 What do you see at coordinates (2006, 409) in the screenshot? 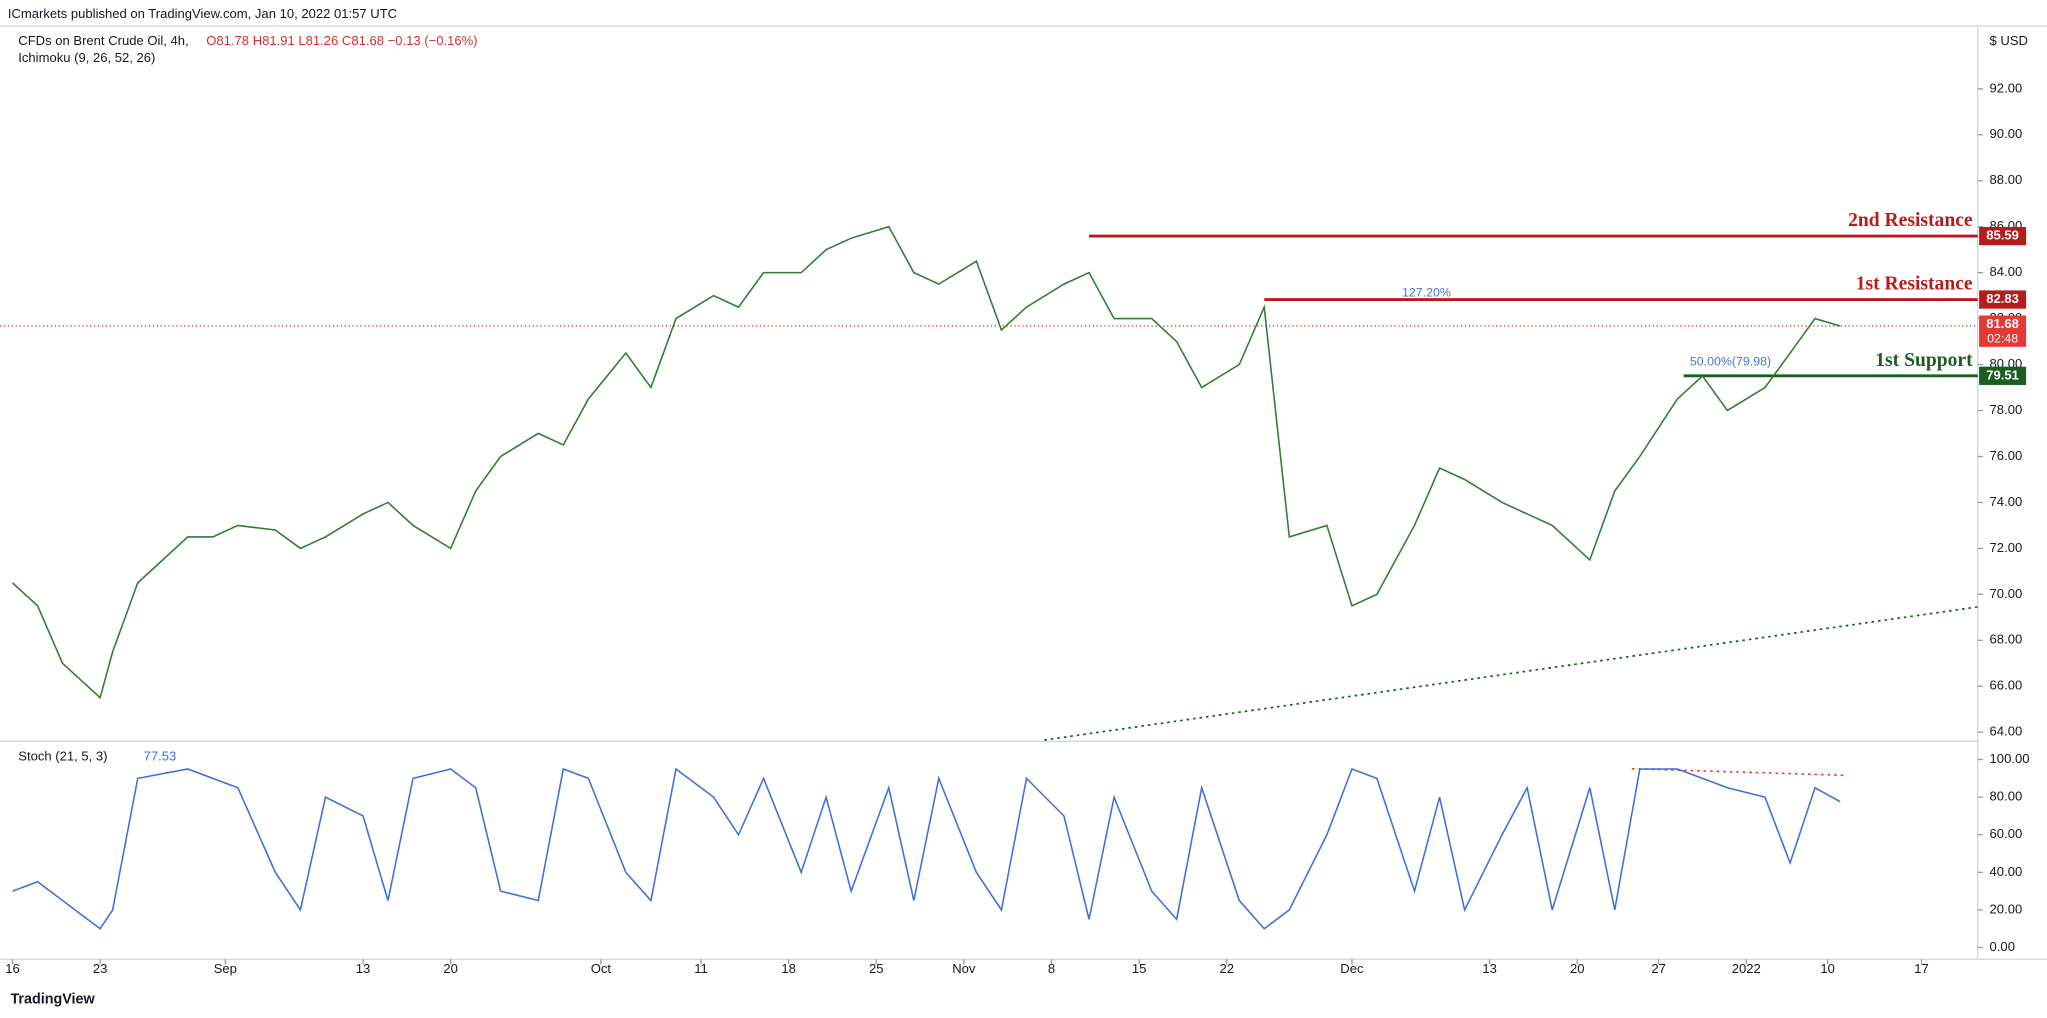
I see `y-tick-label: 78.00` at bounding box center [2006, 409].